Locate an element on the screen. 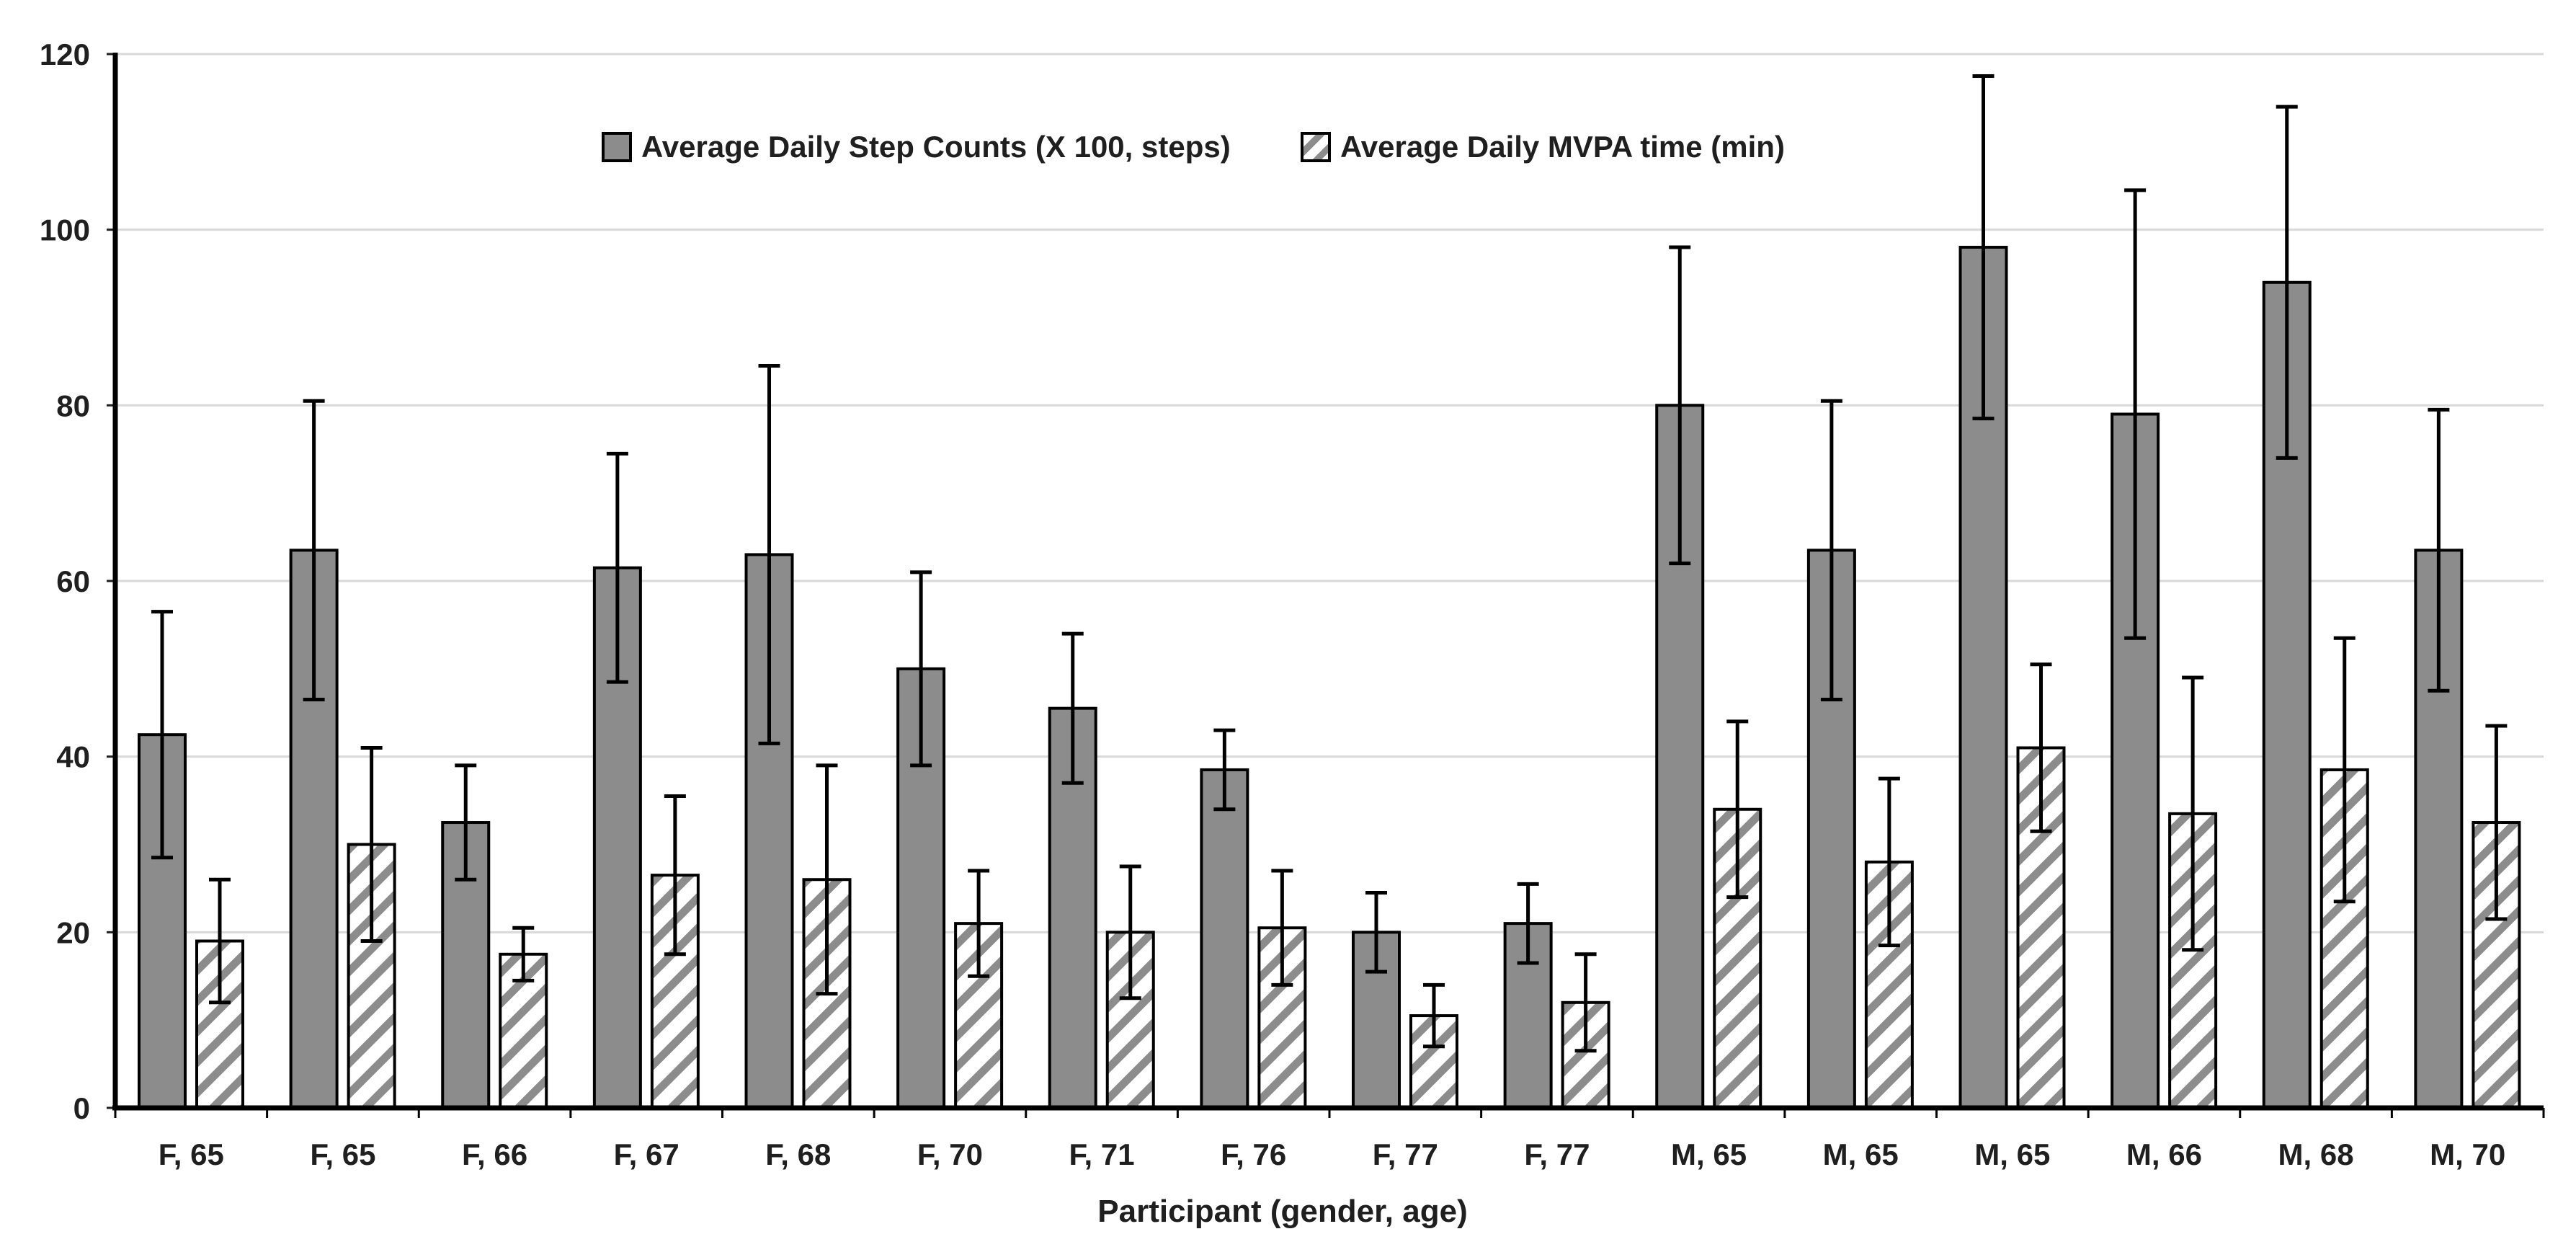 The width and height of the screenshot is (2576, 1247). y-tick-label: 40 is located at coordinates (73, 757).